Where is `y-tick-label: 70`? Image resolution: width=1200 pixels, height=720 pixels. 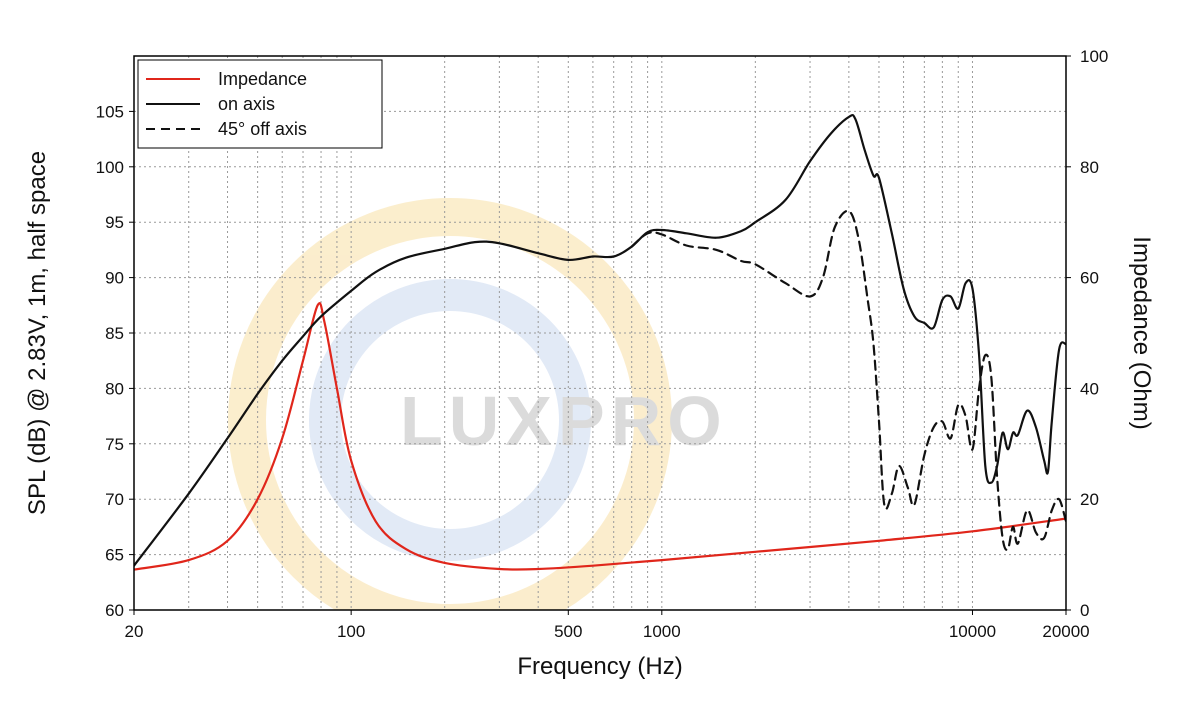 y-tick-label: 70 is located at coordinates (114, 499).